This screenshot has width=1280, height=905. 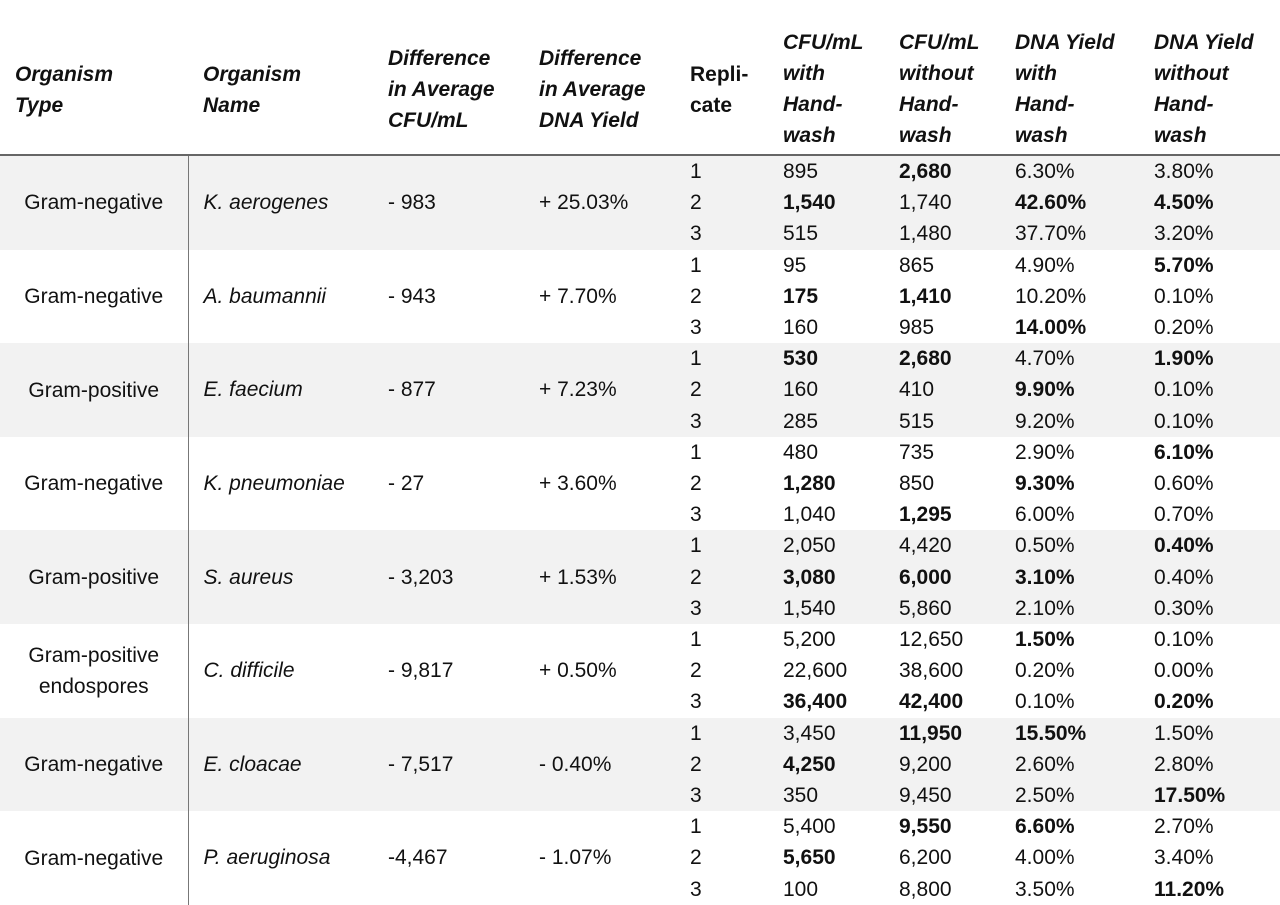 I want to click on dna-with-cell: 1.50%, so click(x=1045, y=640).